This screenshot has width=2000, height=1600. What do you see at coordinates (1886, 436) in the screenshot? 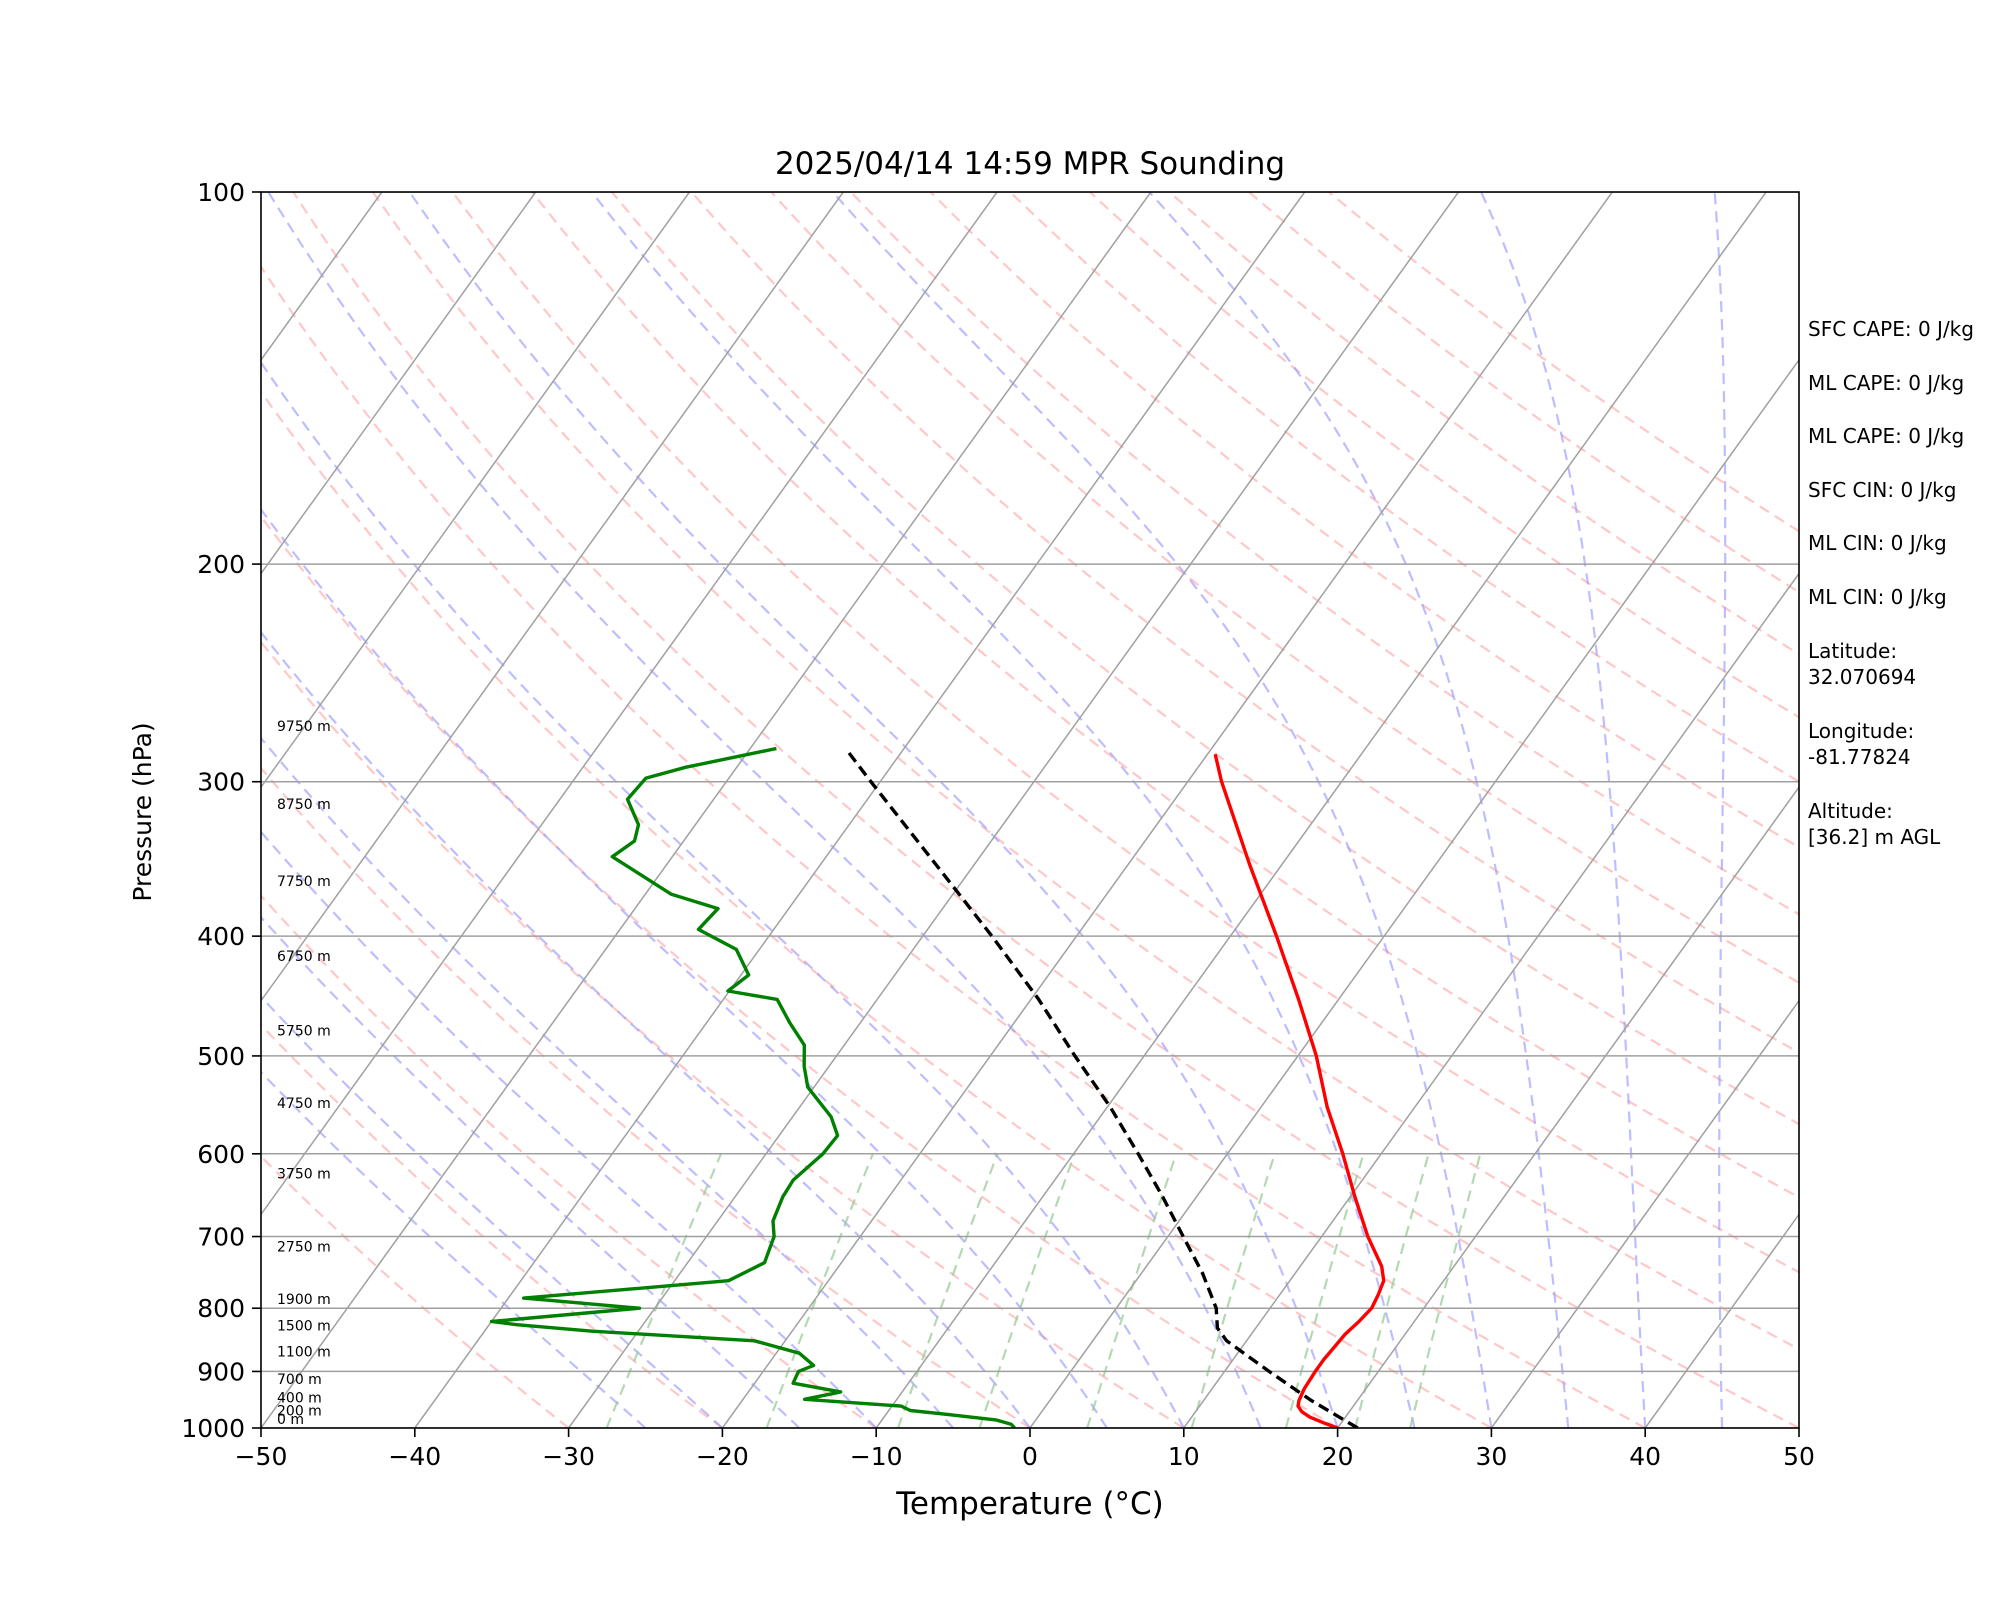
I see `ml-cape-text-2: ML CAPE: 0 J/kg` at bounding box center [1886, 436].